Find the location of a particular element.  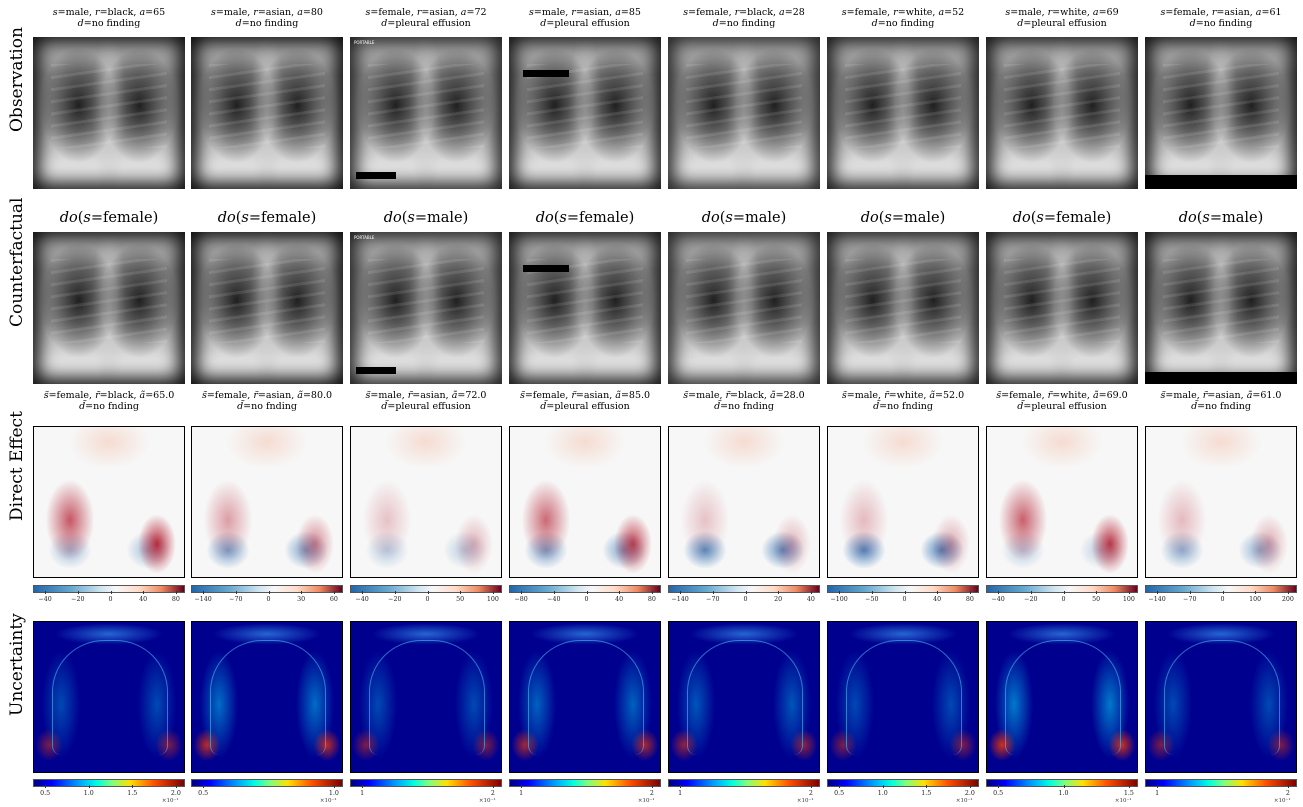

intervention-value: female is located at coordinates (604, 218).